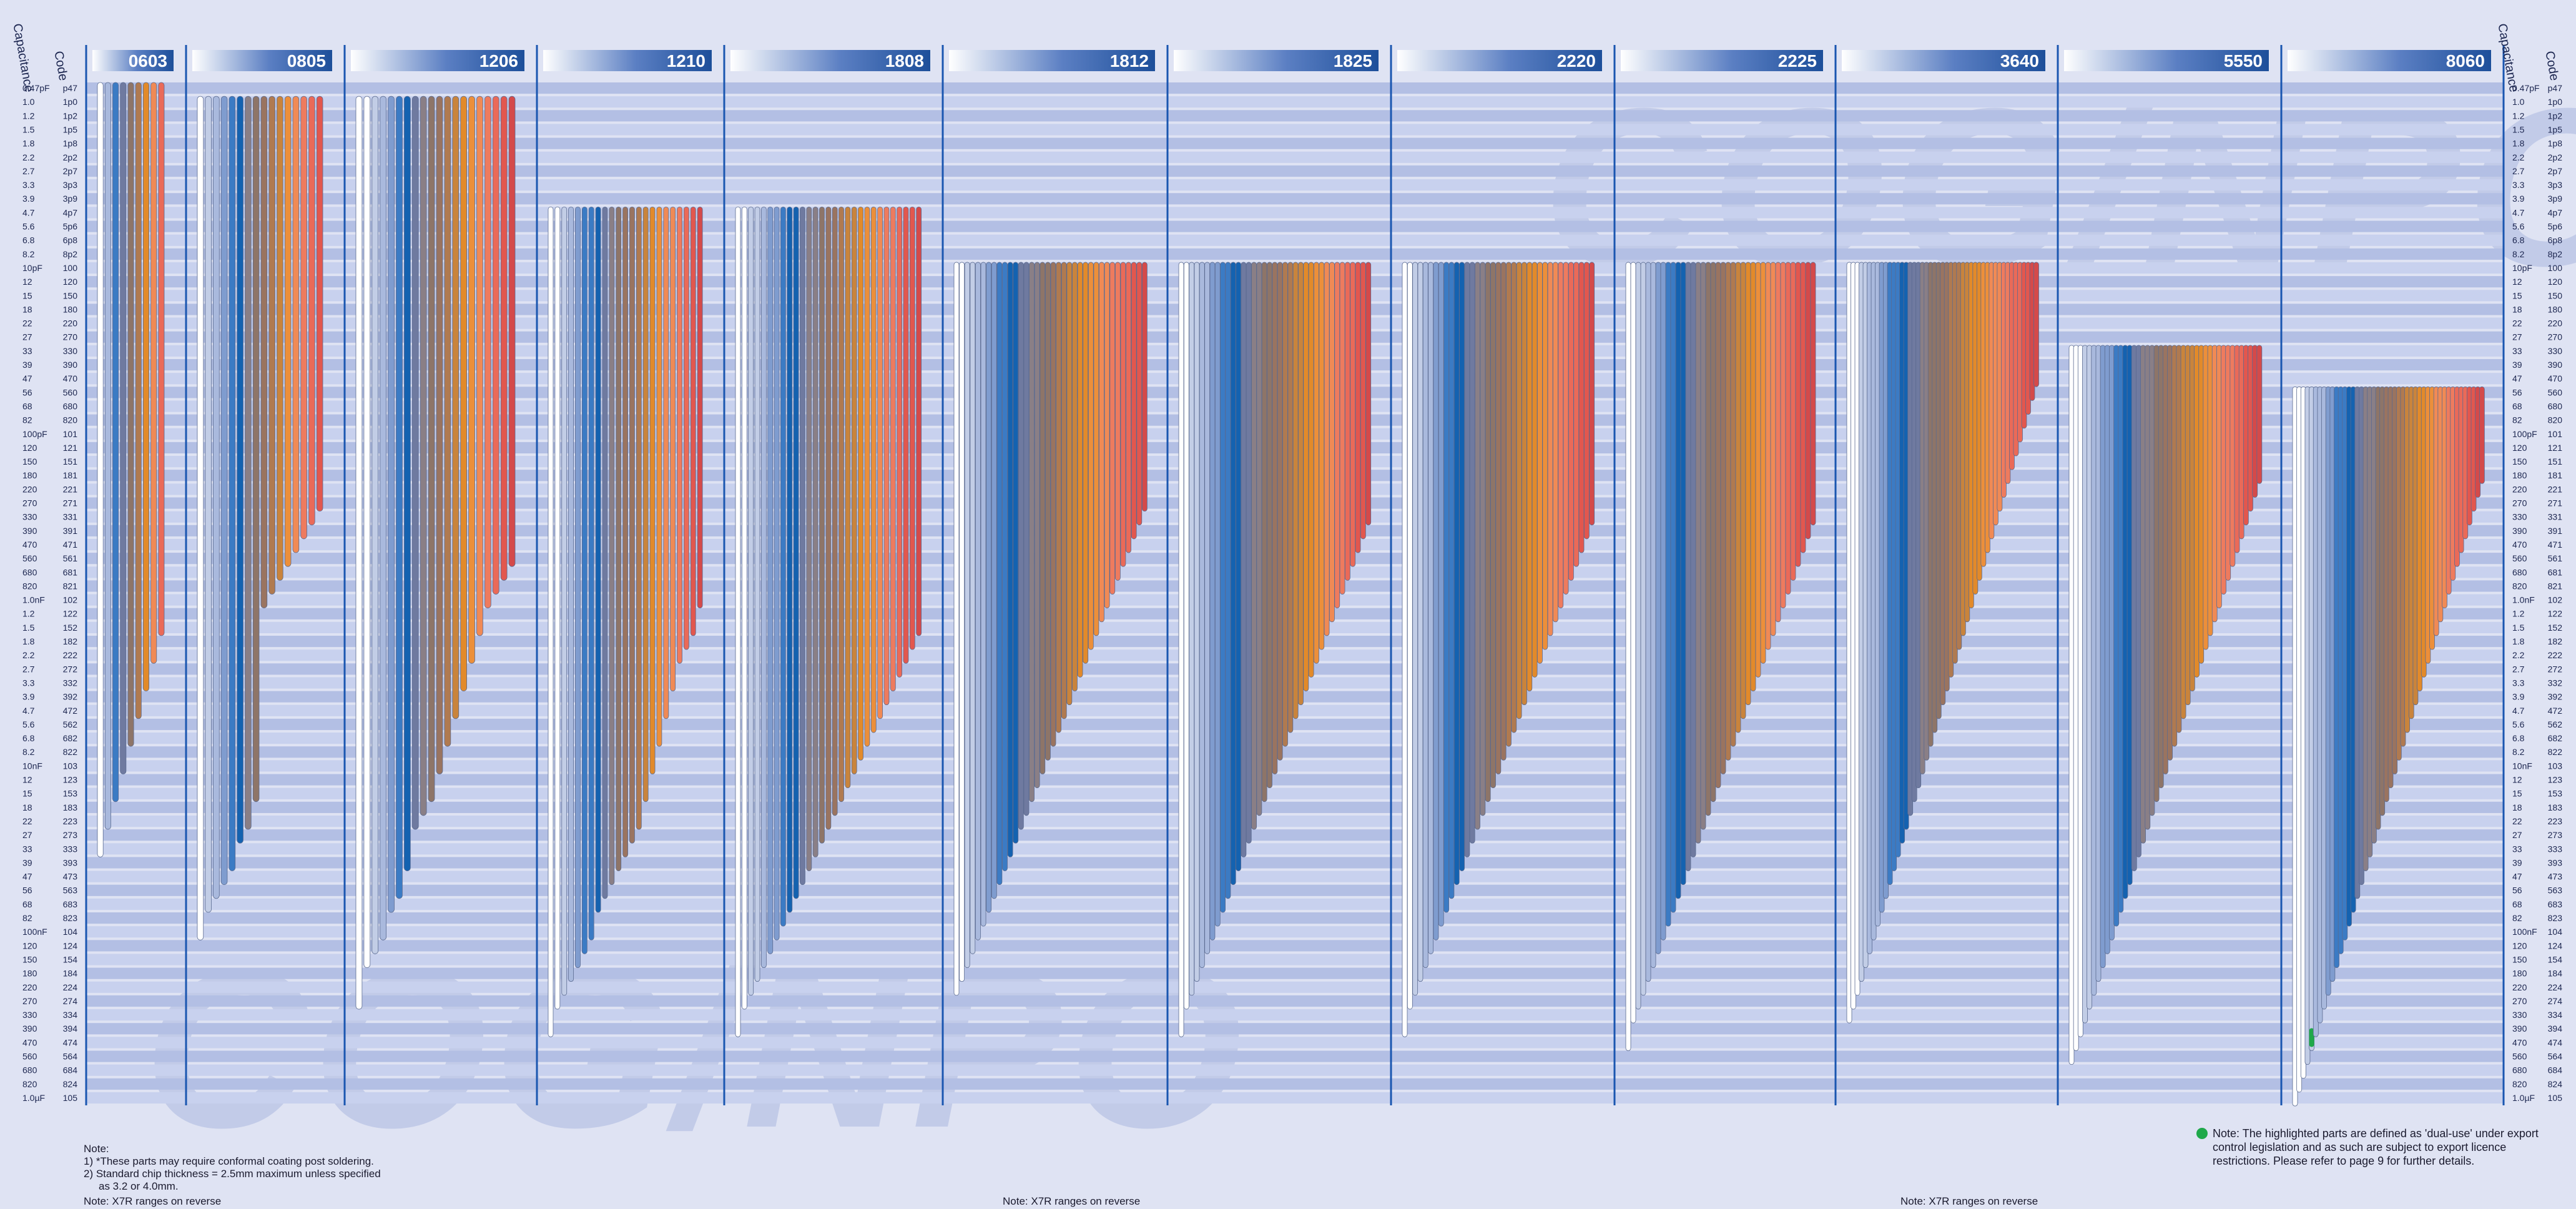  I want to click on code-label: 183, so click(70, 807).